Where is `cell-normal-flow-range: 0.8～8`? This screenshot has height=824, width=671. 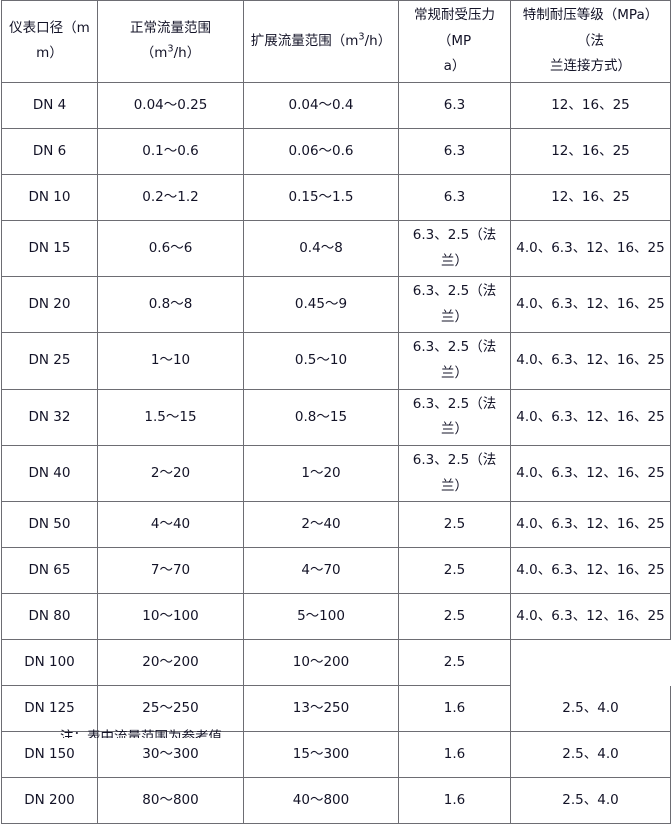
cell-normal-flow-range: 0.8～8 is located at coordinates (170, 305).